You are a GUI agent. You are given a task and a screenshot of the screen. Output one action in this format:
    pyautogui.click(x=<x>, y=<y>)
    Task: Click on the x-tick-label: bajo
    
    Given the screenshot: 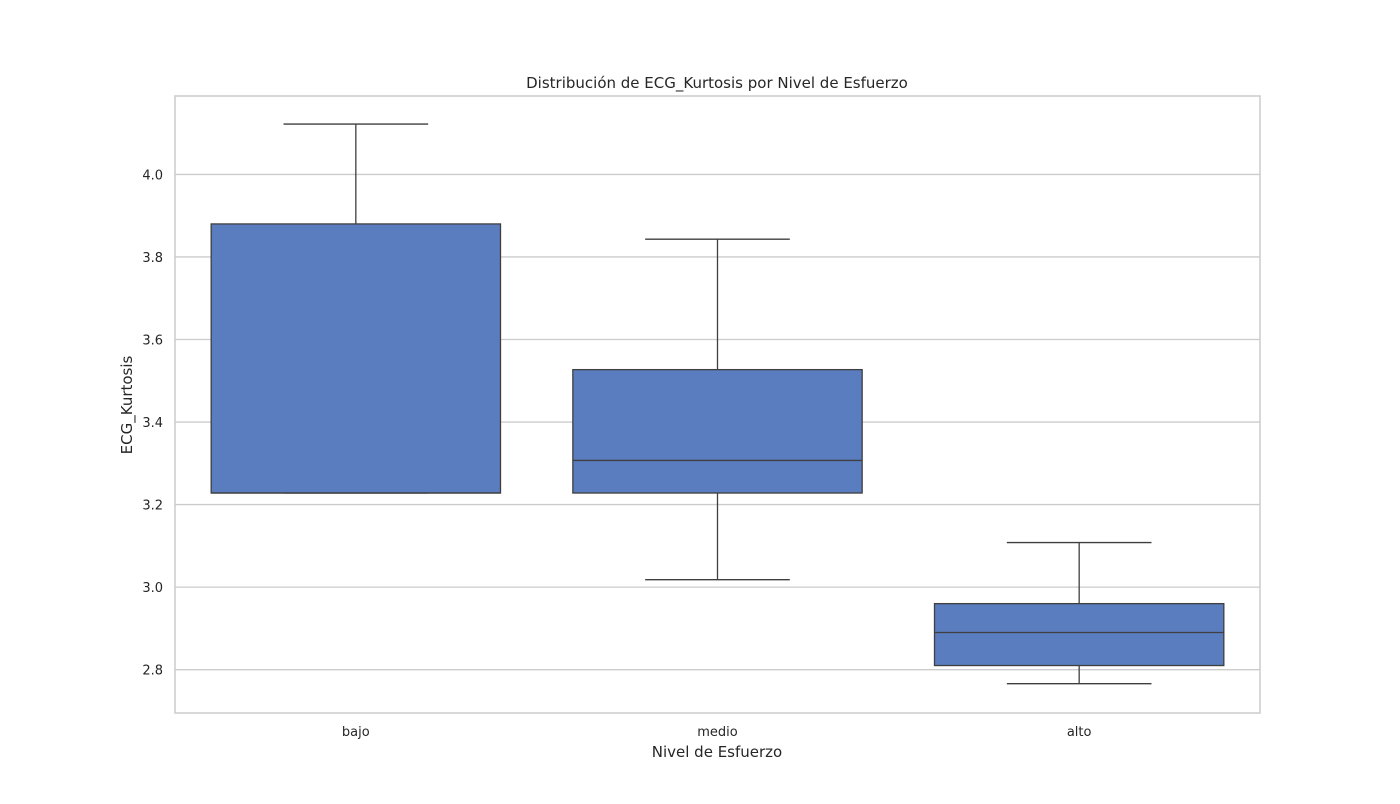 What is the action you would take?
    pyautogui.click(x=356, y=732)
    